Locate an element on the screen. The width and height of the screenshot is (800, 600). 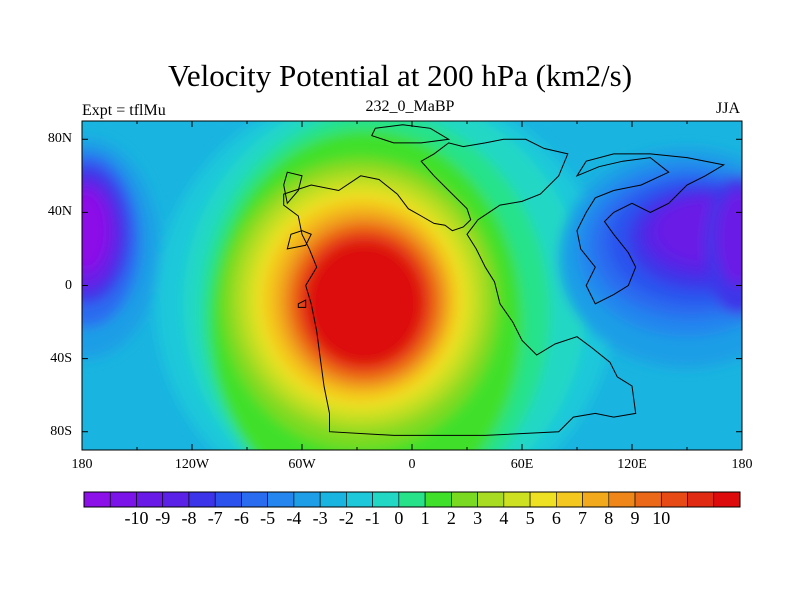
colorbar-label: 4 is located at coordinates (504, 518).